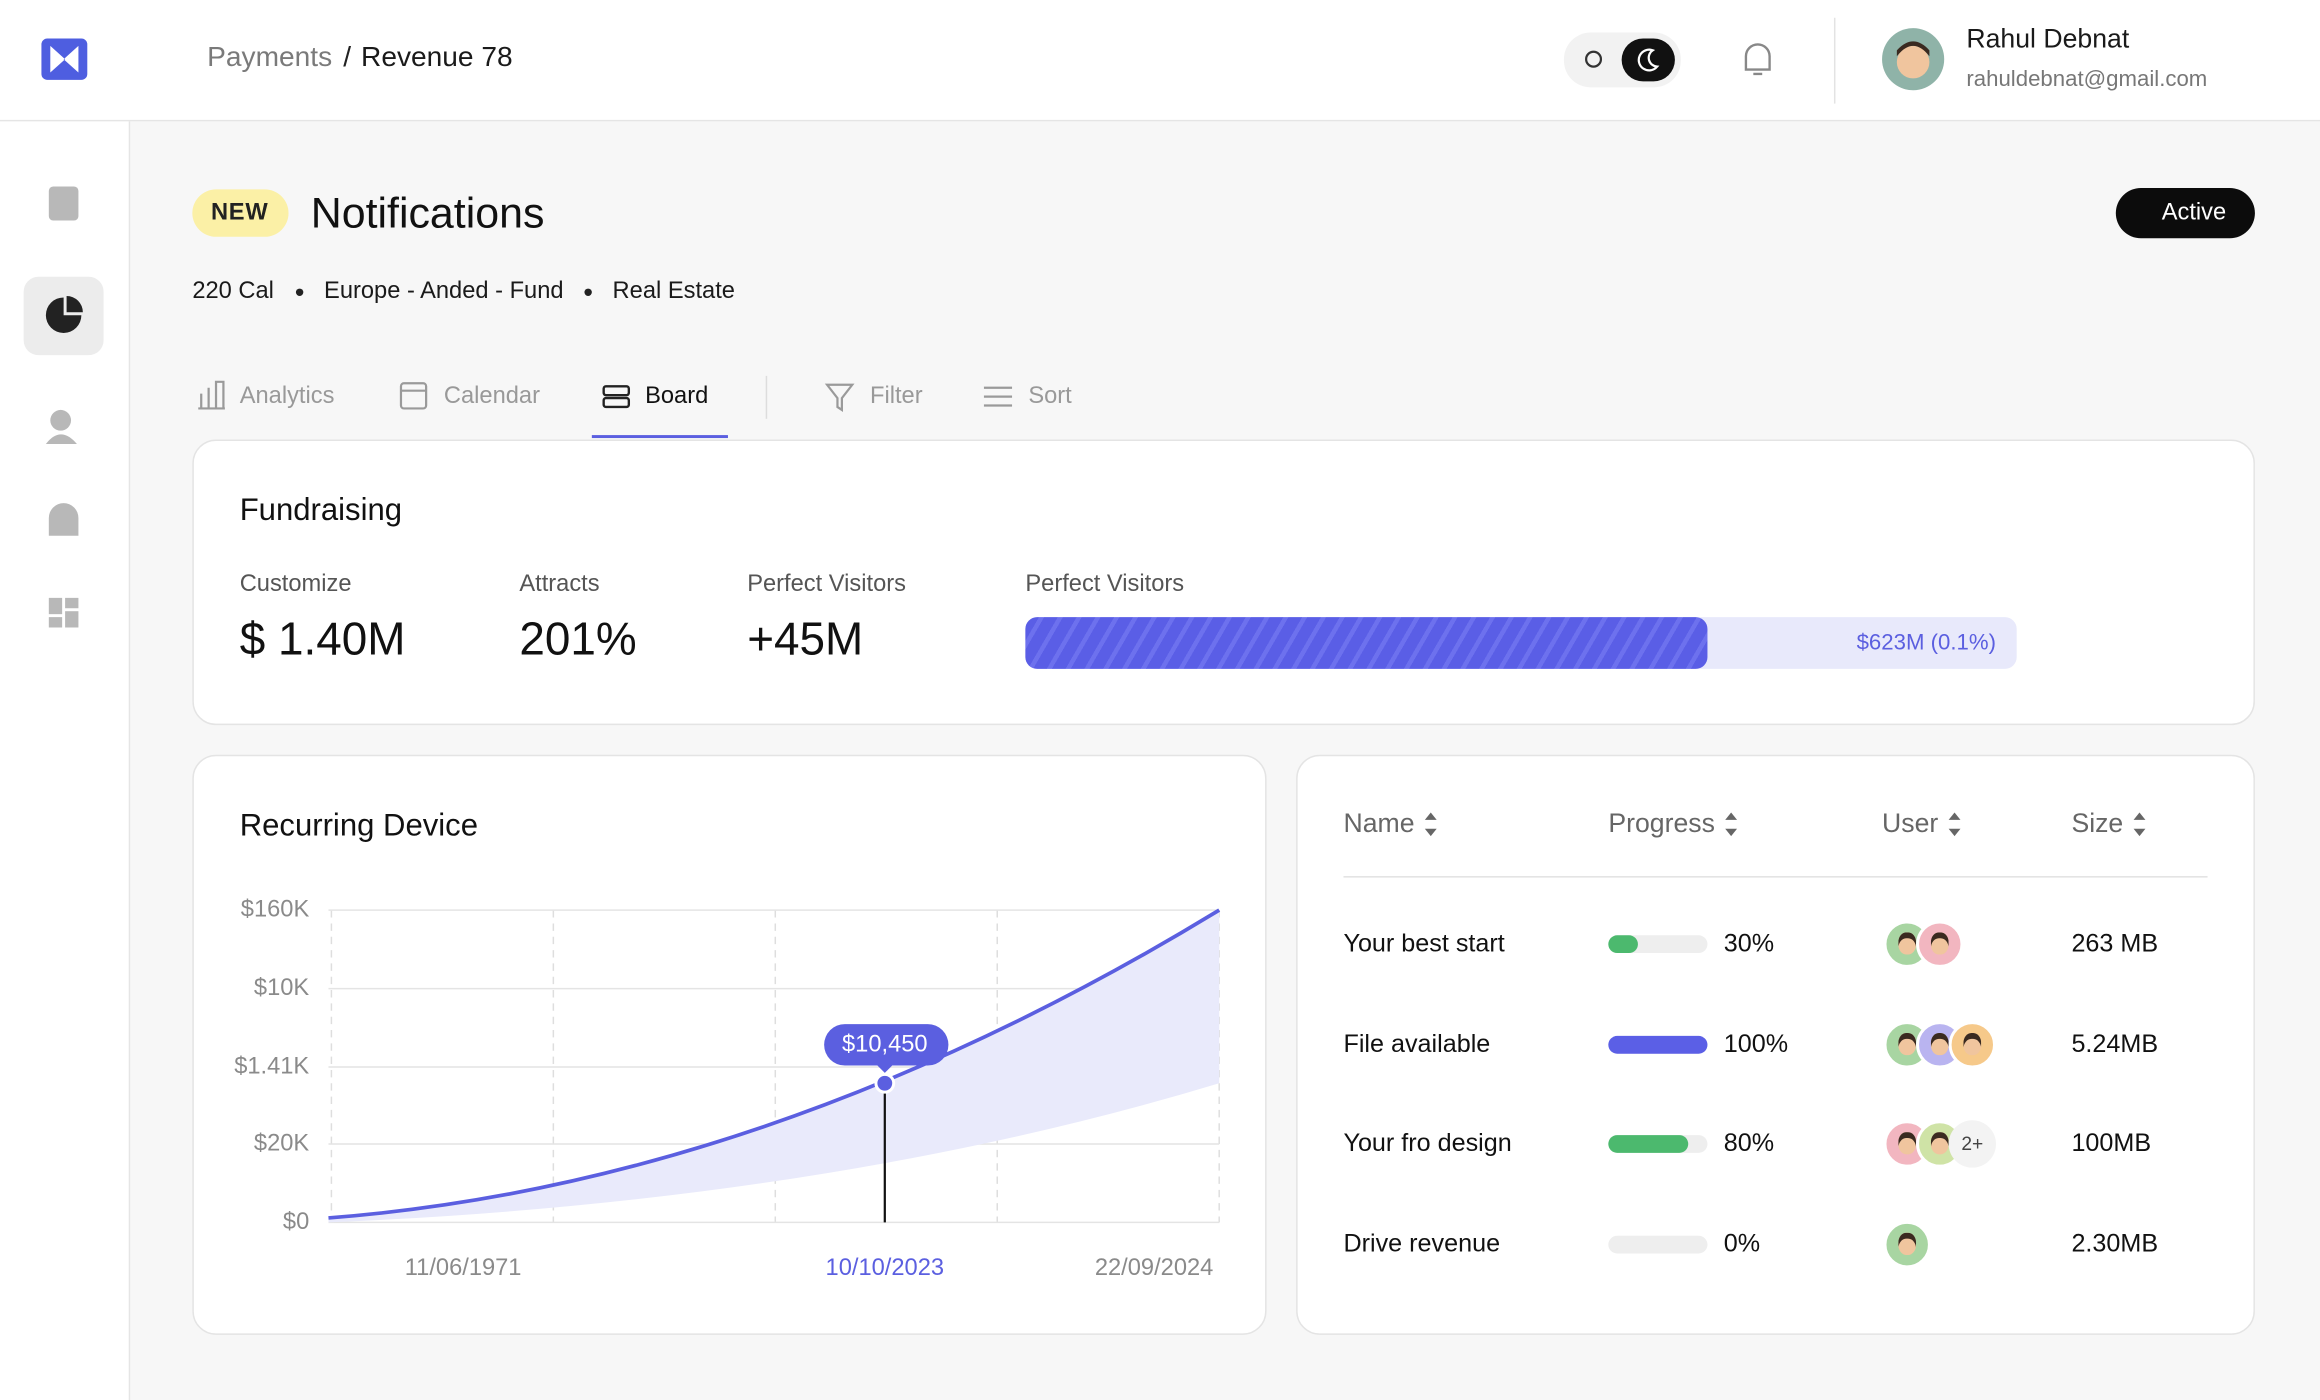 This screenshot has height=1400, width=2320. What do you see at coordinates (1424, 943) in the screenshot?
I see `row-name: Your best start` at bounding box center [1424, 943].